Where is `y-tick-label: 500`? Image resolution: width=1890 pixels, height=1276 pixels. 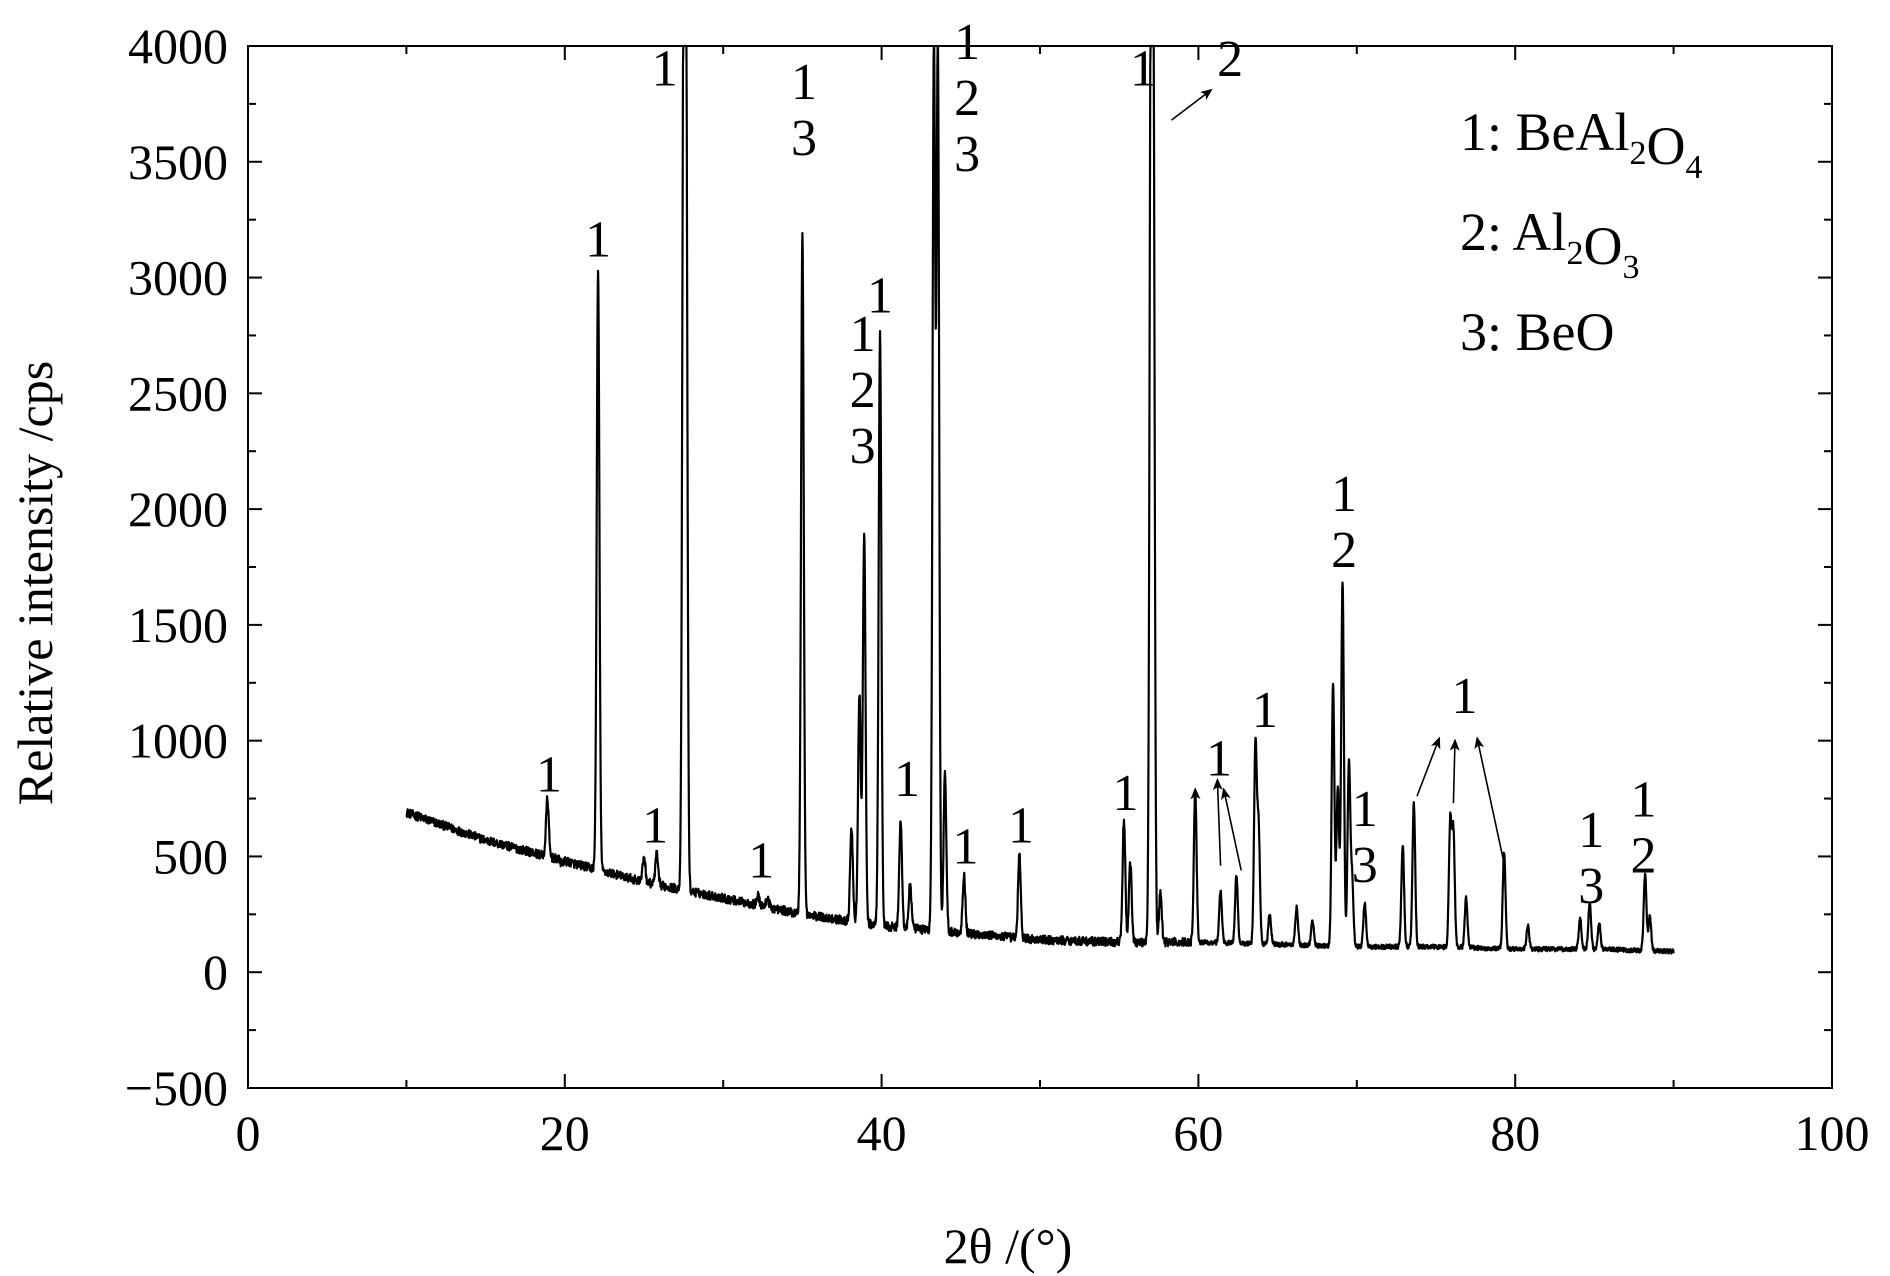 y-tick-label: 500 is located at coordinates (190, 856).